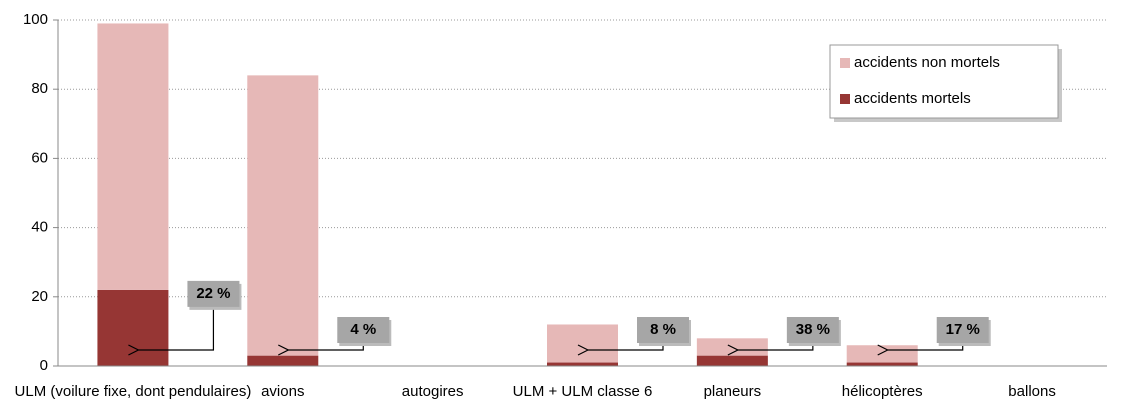 Image resolution: width=1125 pixels, height=403 pixels. I want to click on annotation: 22 %, so click(190, 315).